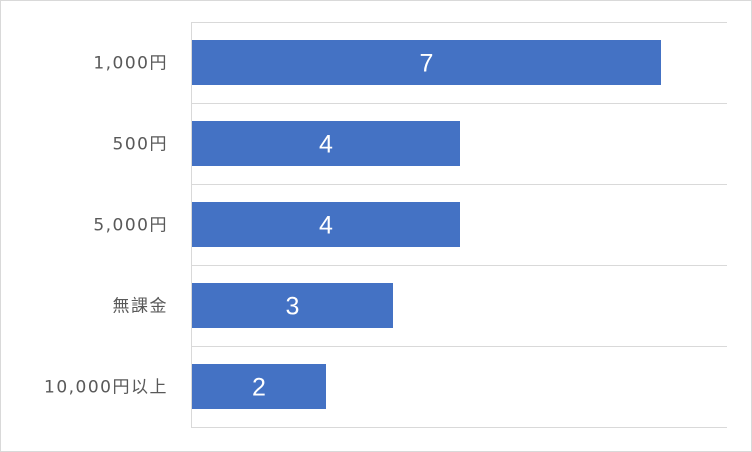 This screenshot has height=452, width=752. I want to click on category-label: 5,000円, so click(130, 226).